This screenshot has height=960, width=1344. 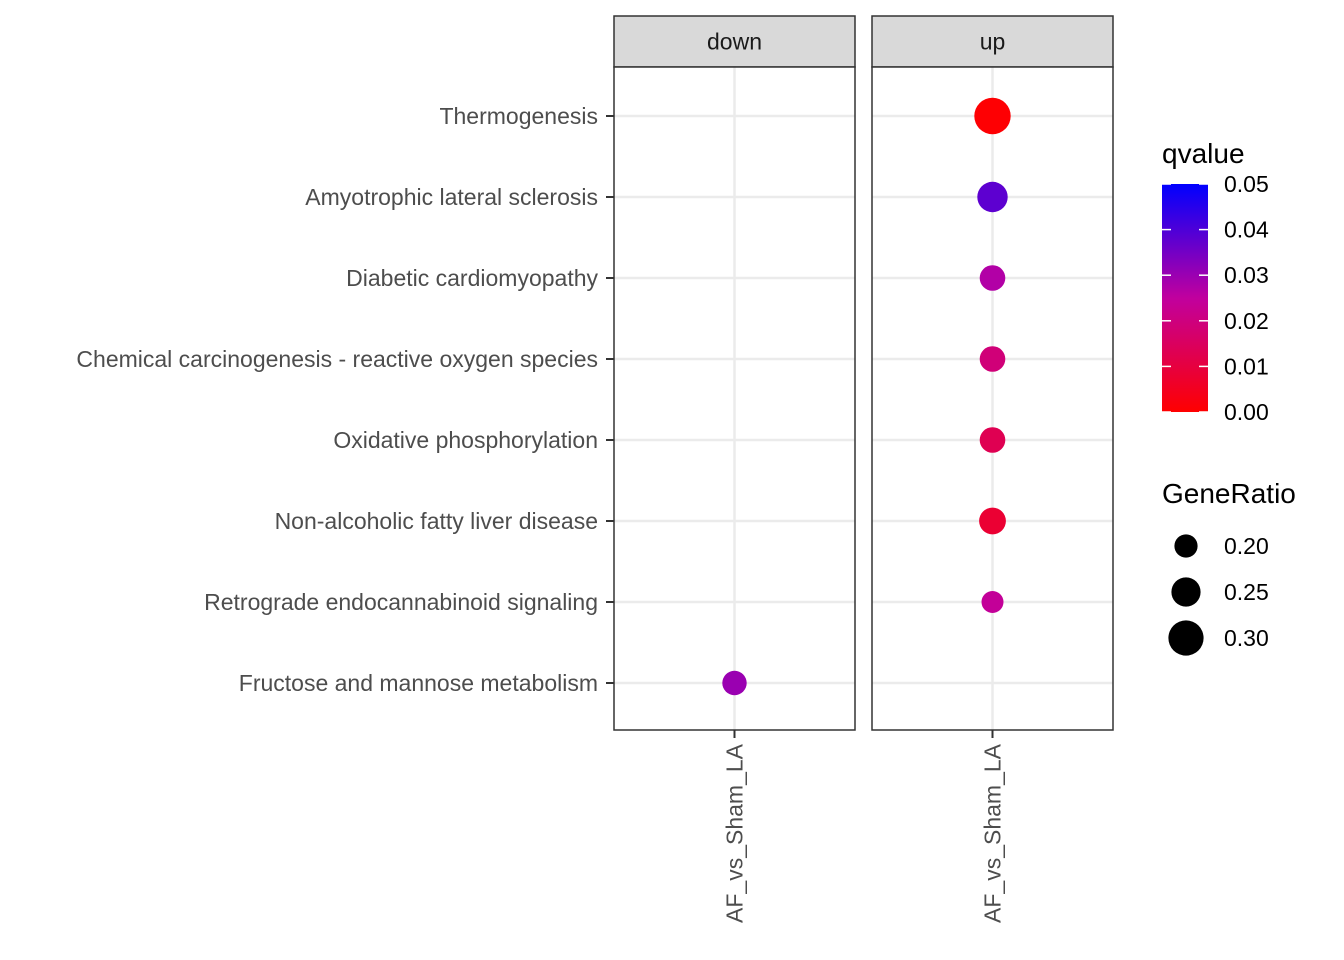 I want to click on color-legend-tick-label: 0.00, so click(x=1246, y=412).